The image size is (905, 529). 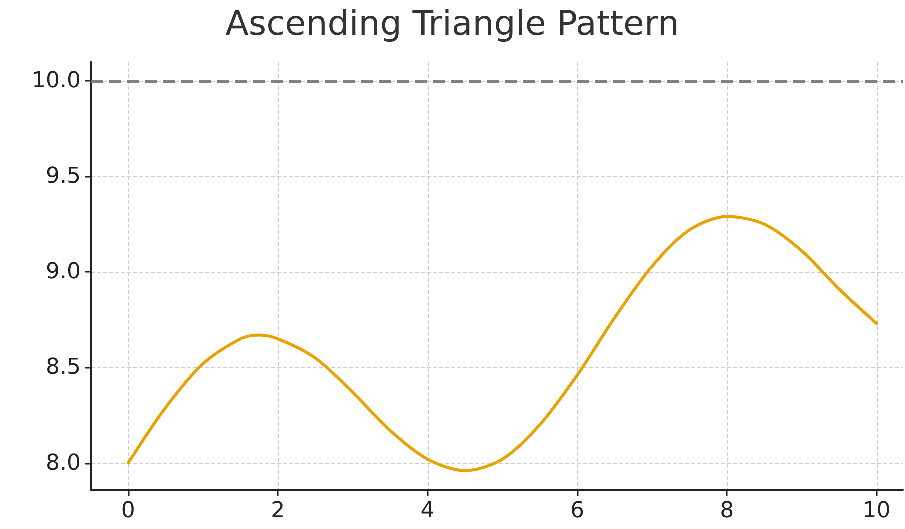 I want to click on y-tick-label: 9.5, so click(x=63, y=177).